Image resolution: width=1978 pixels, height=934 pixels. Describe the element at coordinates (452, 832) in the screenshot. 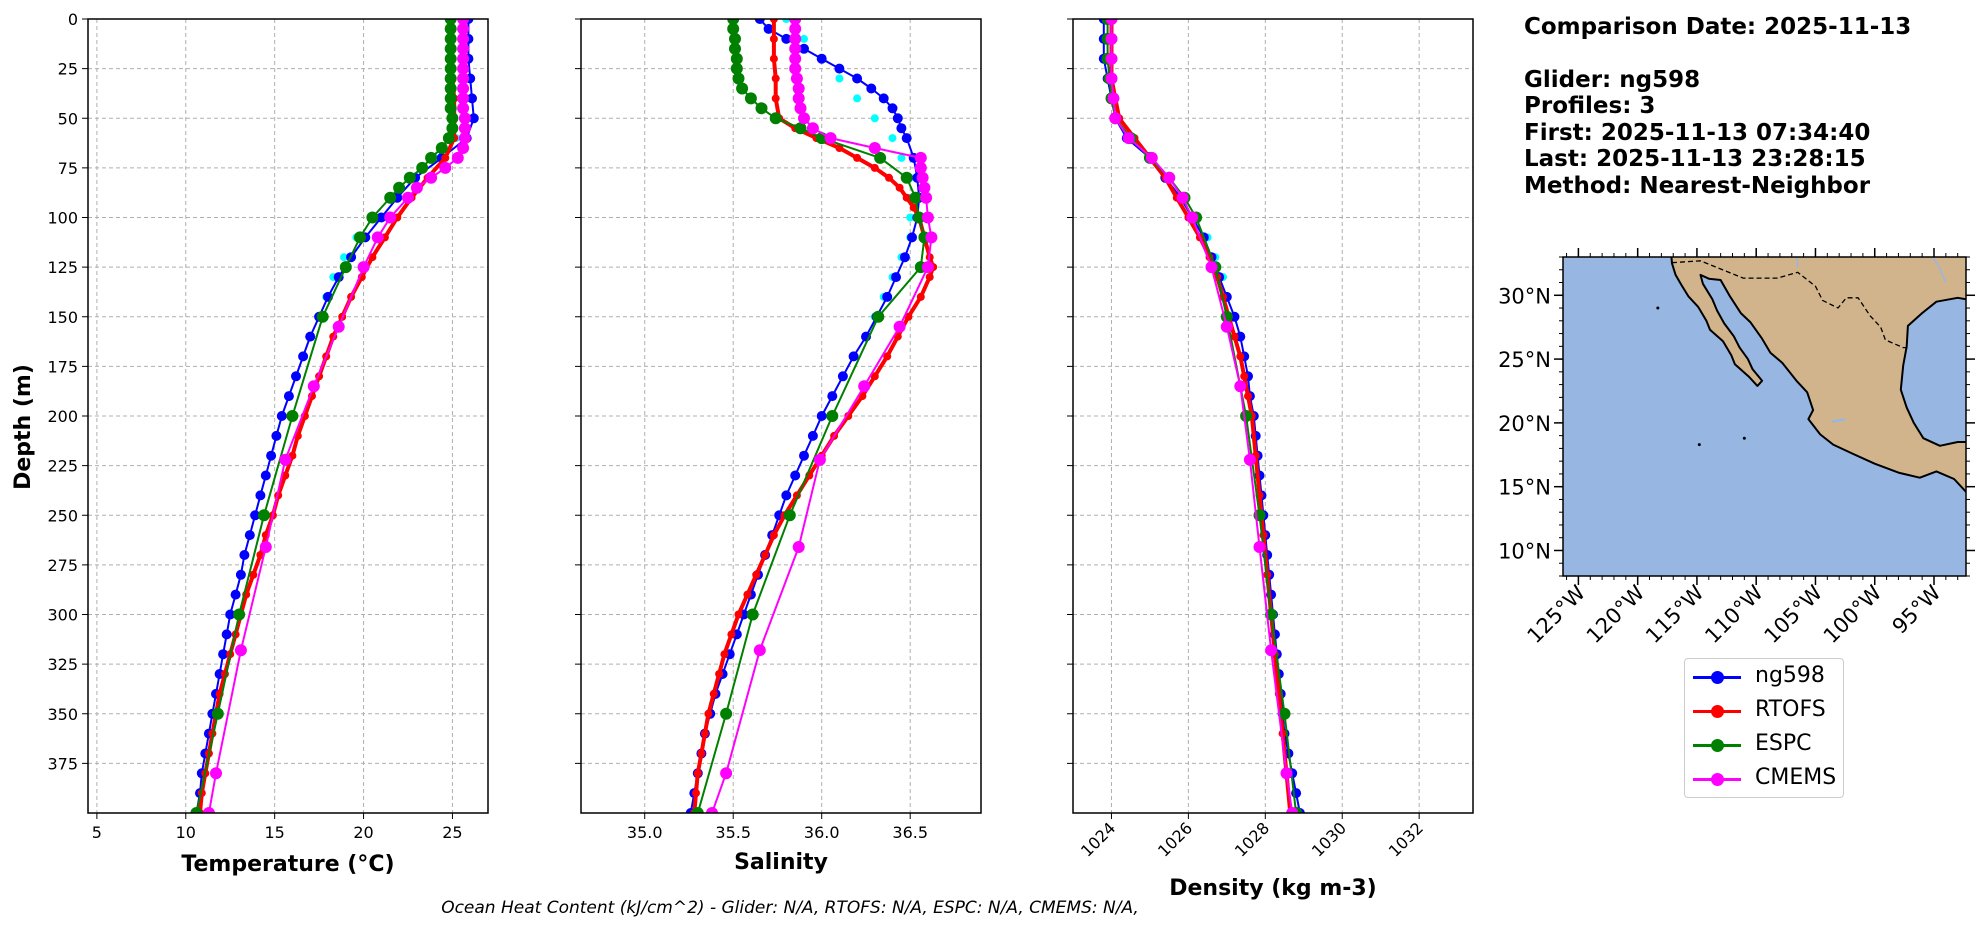

I see `x-tick-label: 25` at that location.